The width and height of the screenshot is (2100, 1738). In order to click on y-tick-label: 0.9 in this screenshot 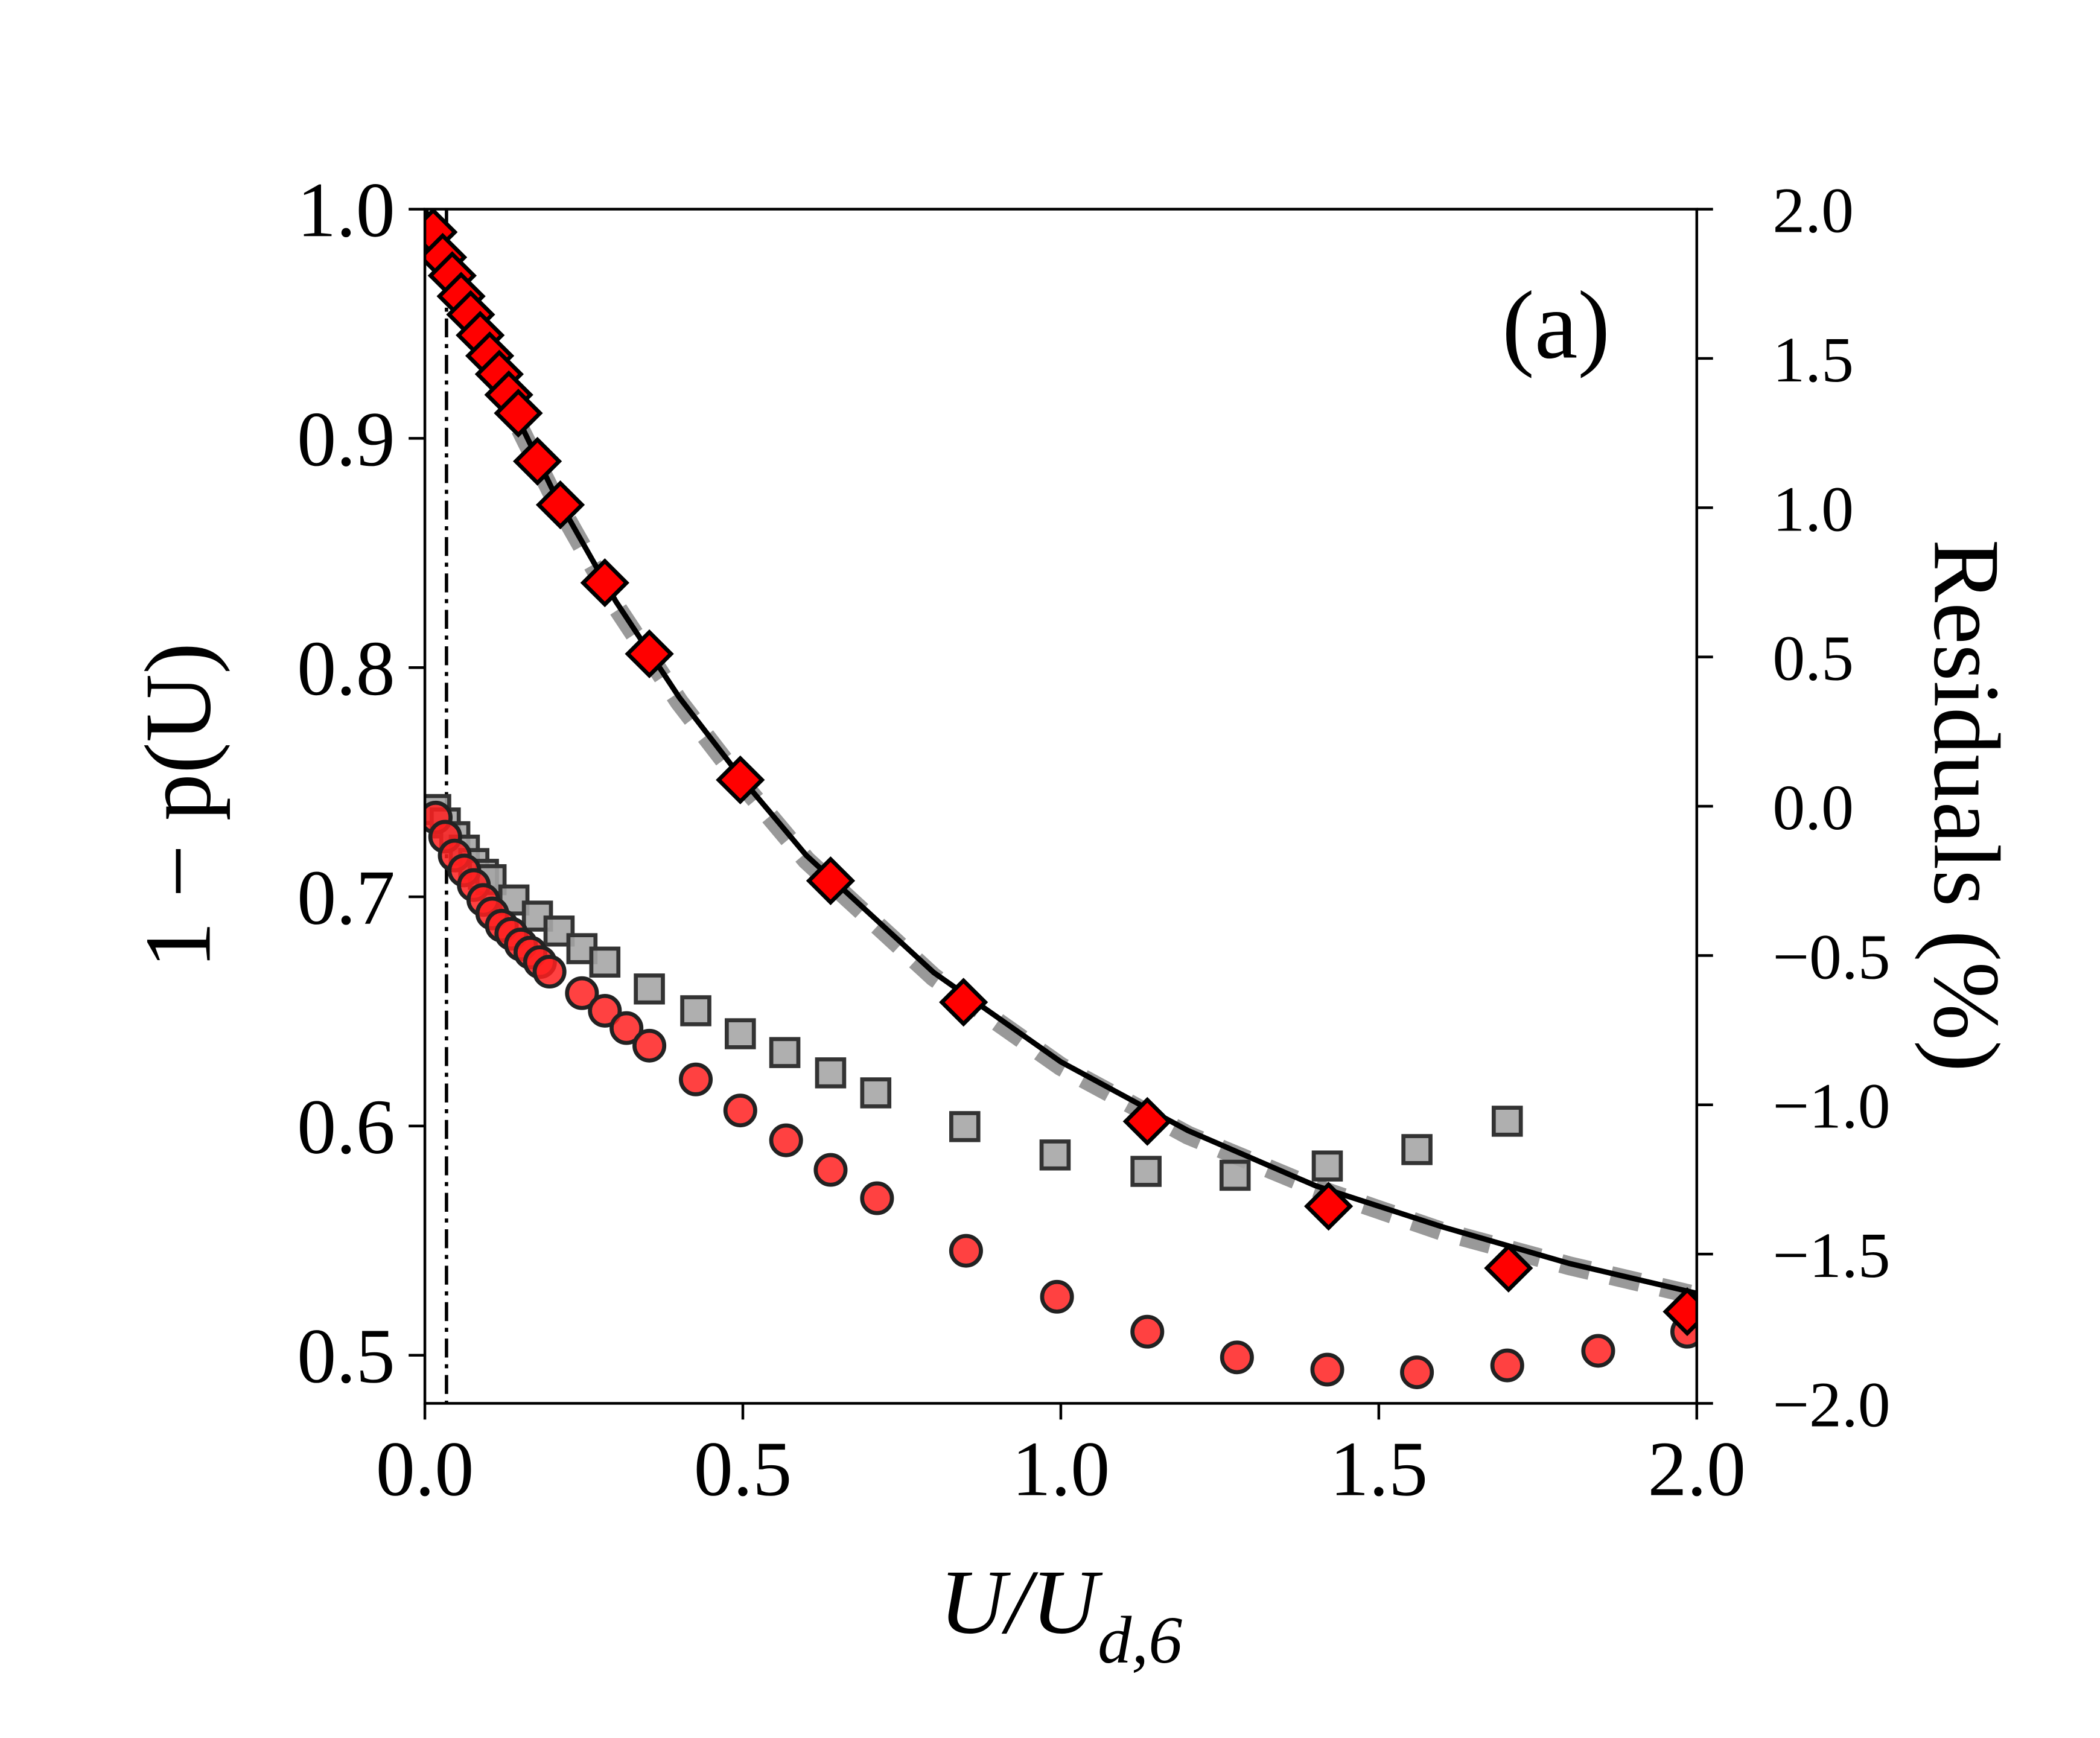, I will do `click(346, 439)`.